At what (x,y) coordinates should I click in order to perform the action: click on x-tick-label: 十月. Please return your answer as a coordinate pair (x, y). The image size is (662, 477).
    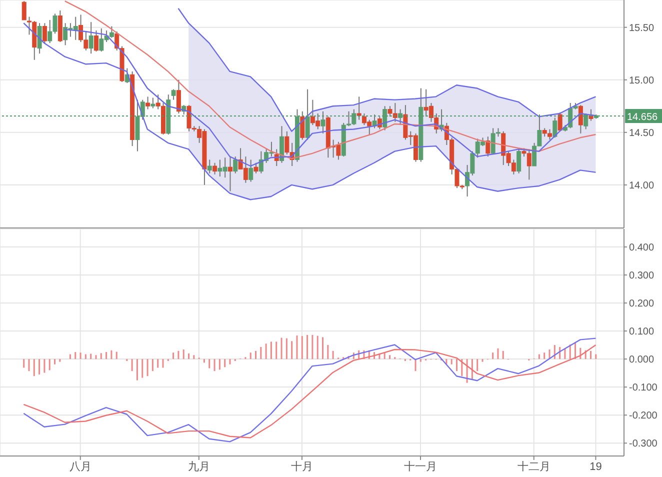
    Looking at the image, I should click on (301, 466).